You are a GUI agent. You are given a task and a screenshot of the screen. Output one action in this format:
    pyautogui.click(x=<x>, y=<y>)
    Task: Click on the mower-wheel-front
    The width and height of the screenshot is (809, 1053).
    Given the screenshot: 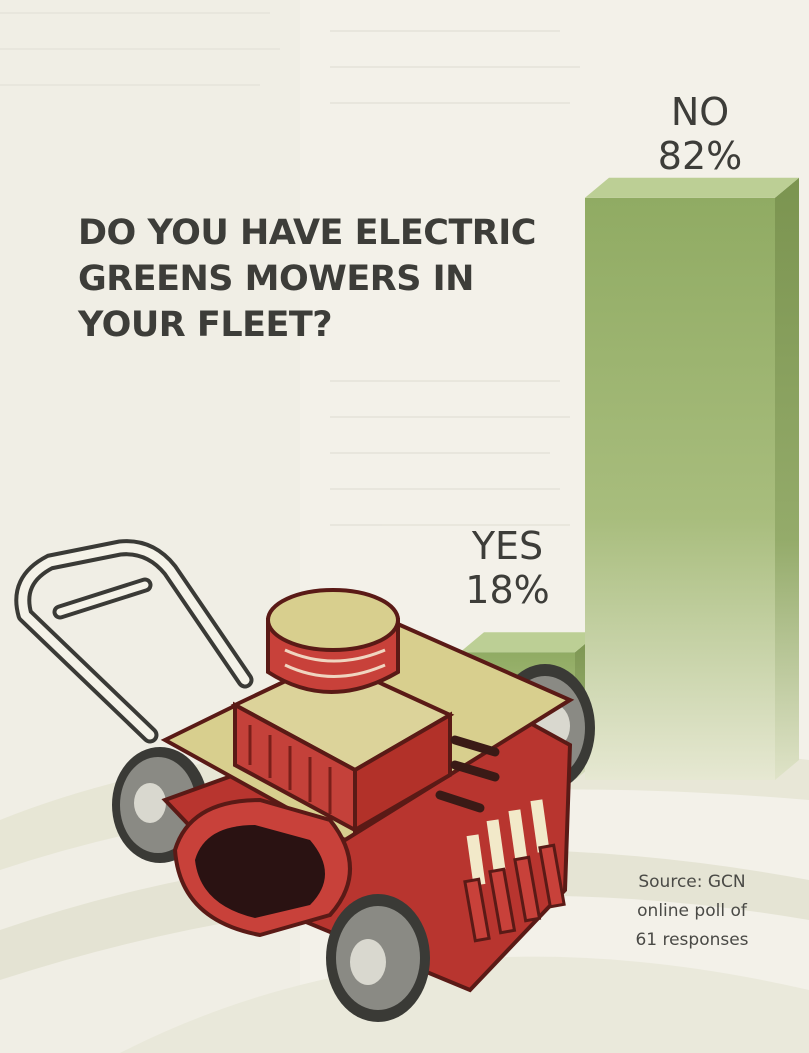 What is the action you would take?
    pyautogui.click(x=378, y=958)
    